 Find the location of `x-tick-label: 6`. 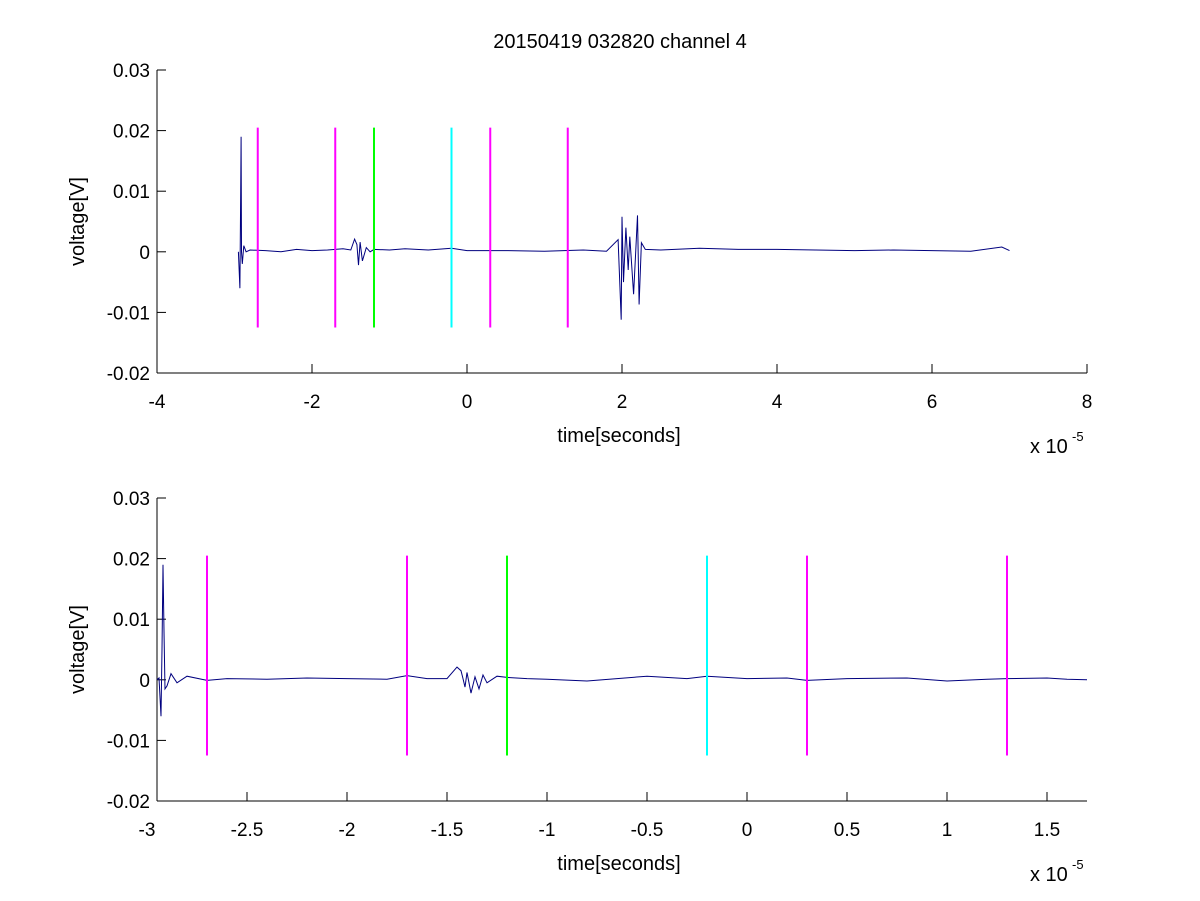

x-tick-label: 6 is located at coordinates (932, 402).